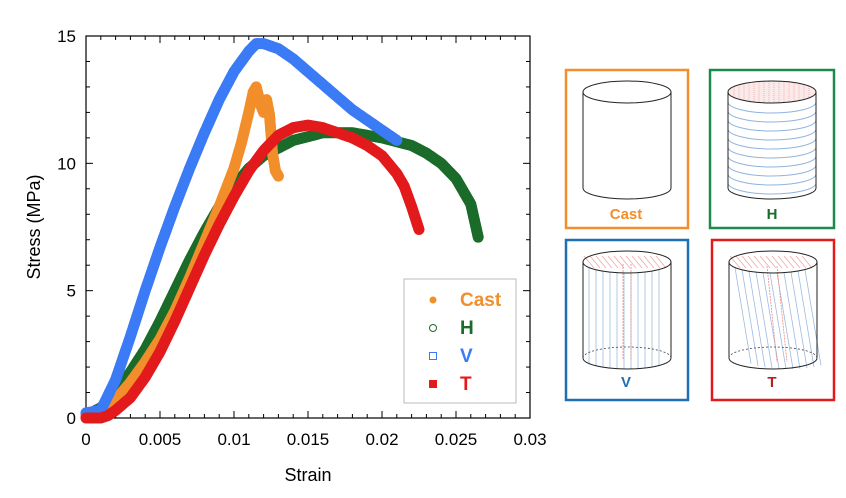  What do you see at coordinates (34, 226) in the screenshot?
I see `y-axis-title: Stress (MPa)` at bounding box center [34, 226].